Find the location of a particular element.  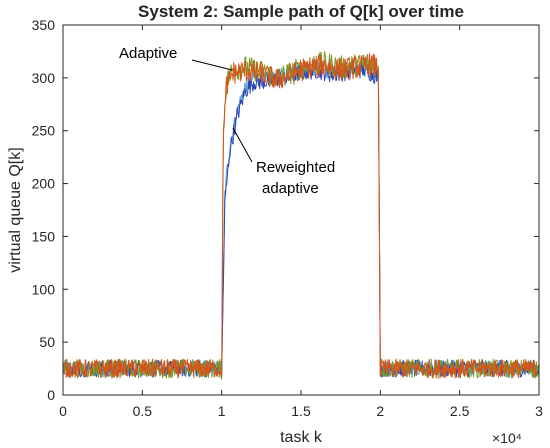

y-tick-label: 250 is located at coordinates (44, 131).